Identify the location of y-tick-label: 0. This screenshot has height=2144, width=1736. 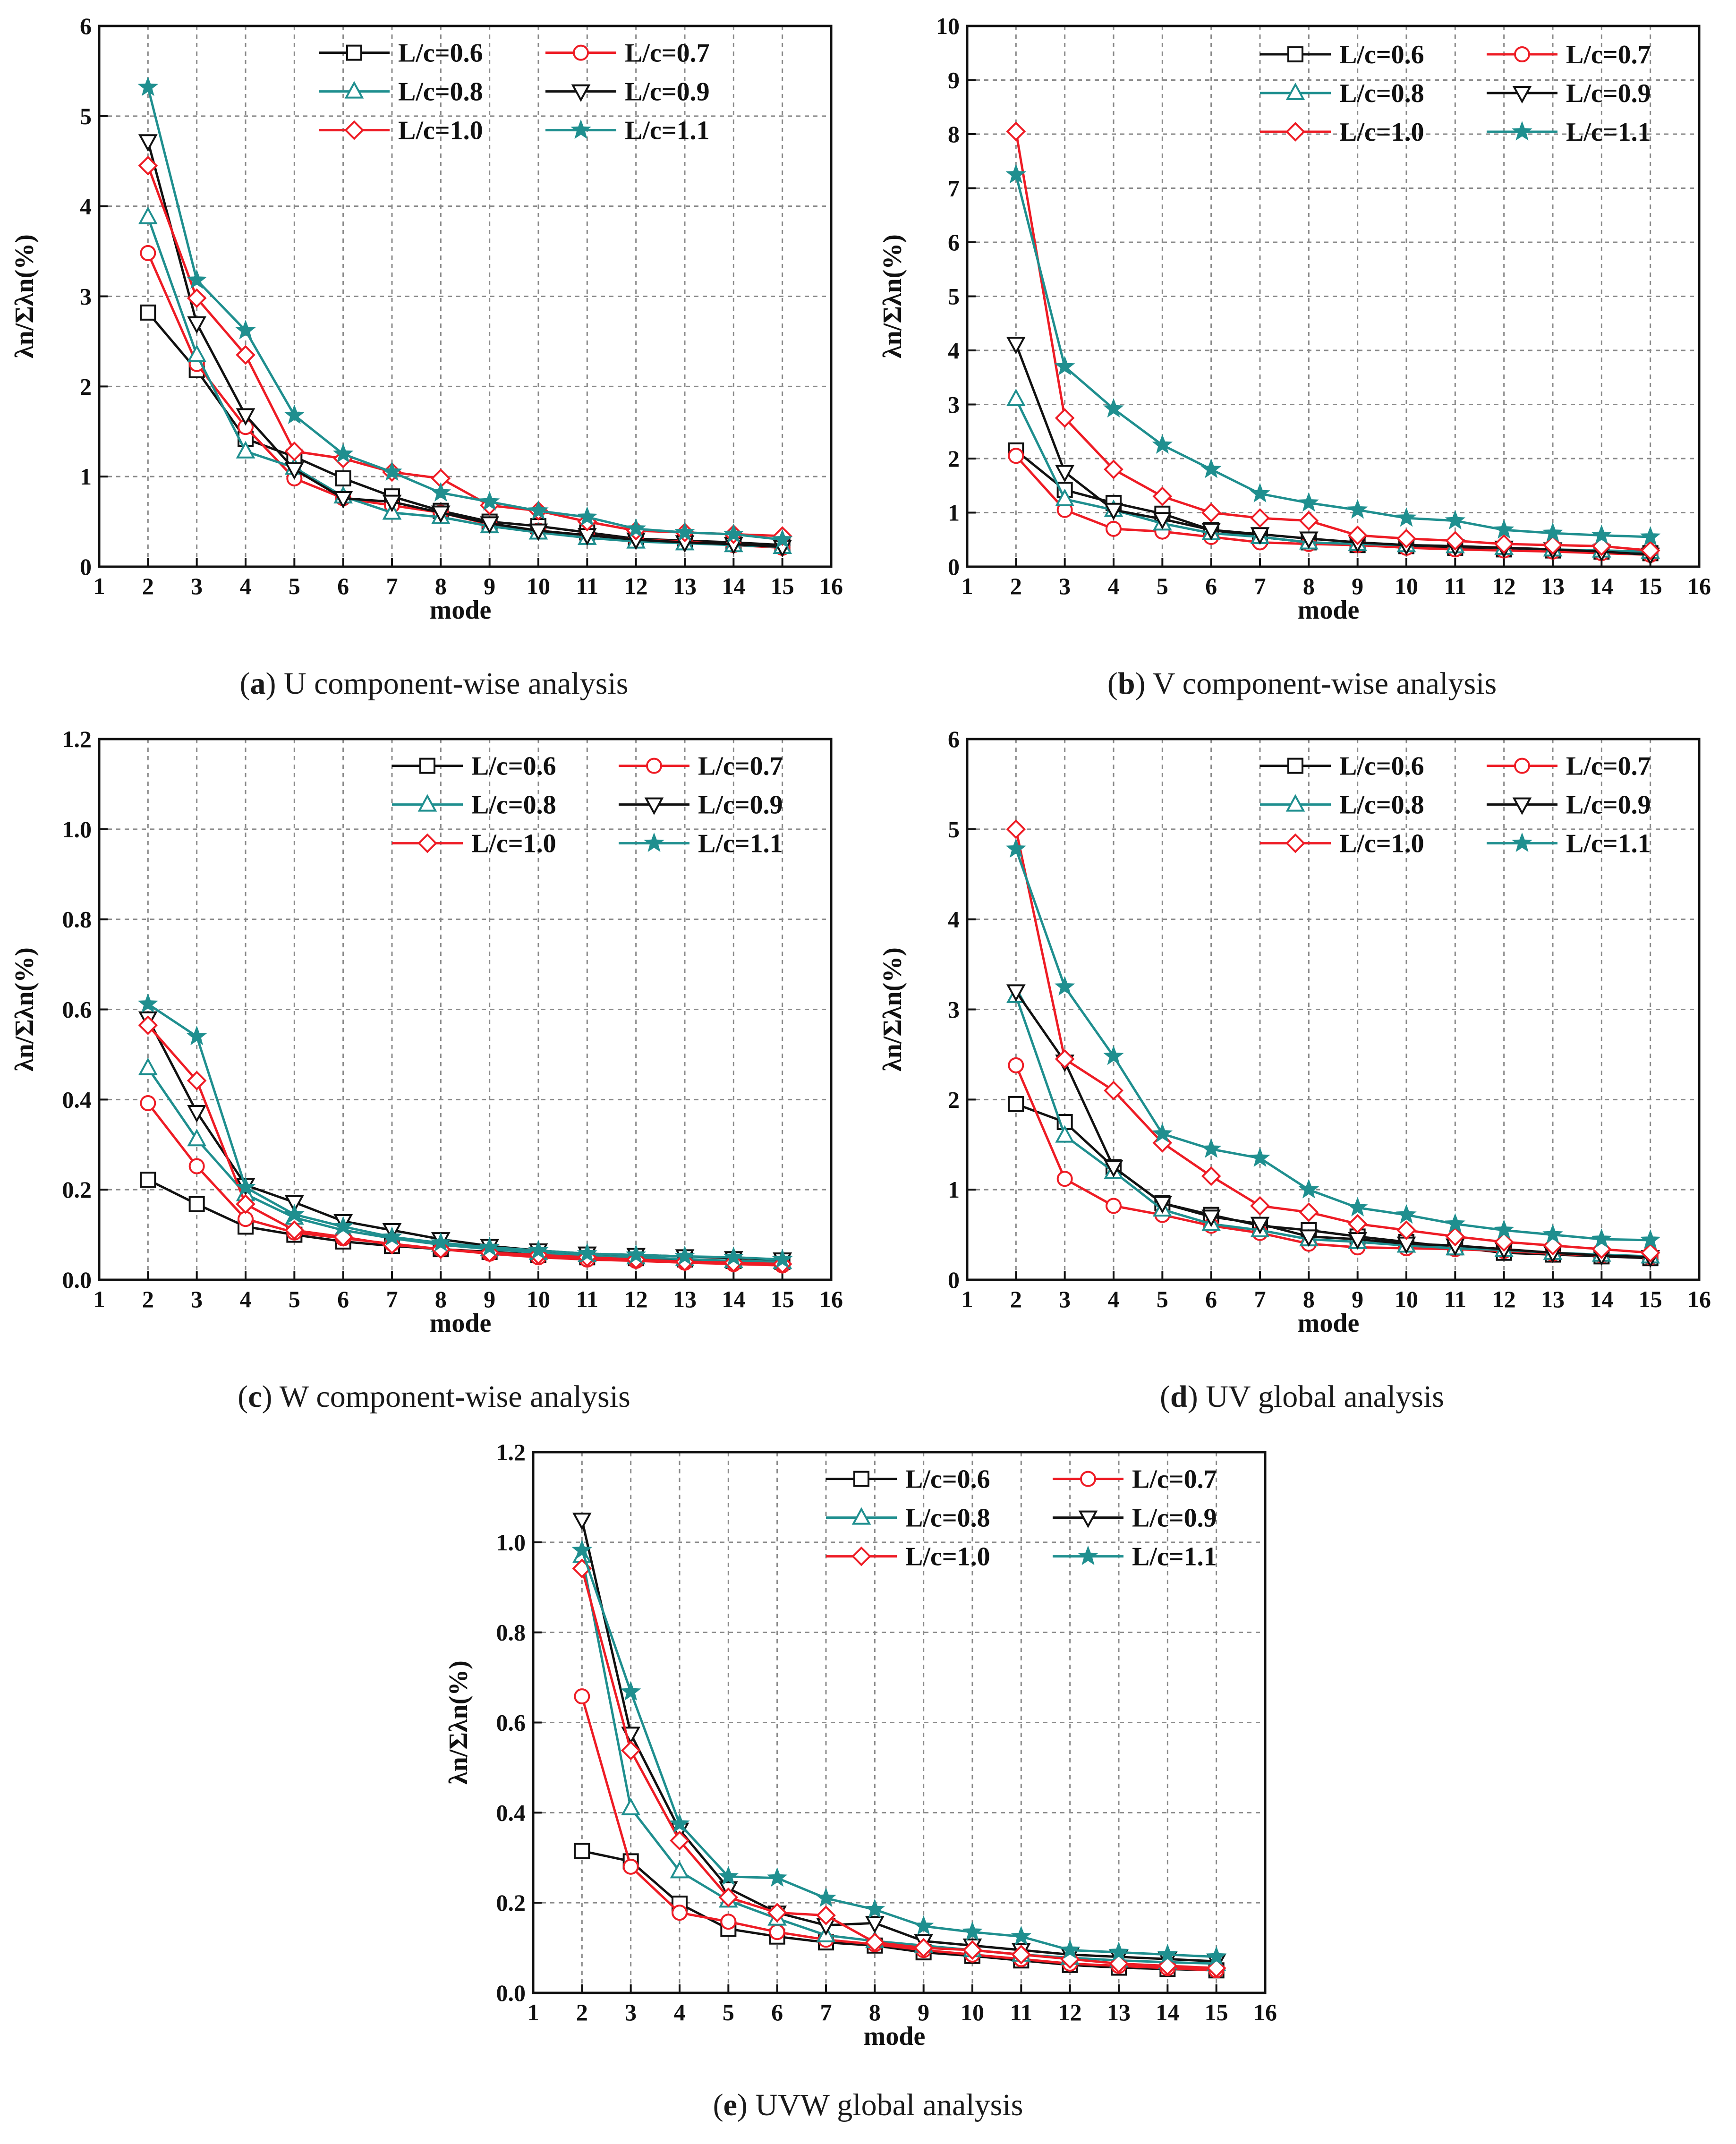
(954, 566).